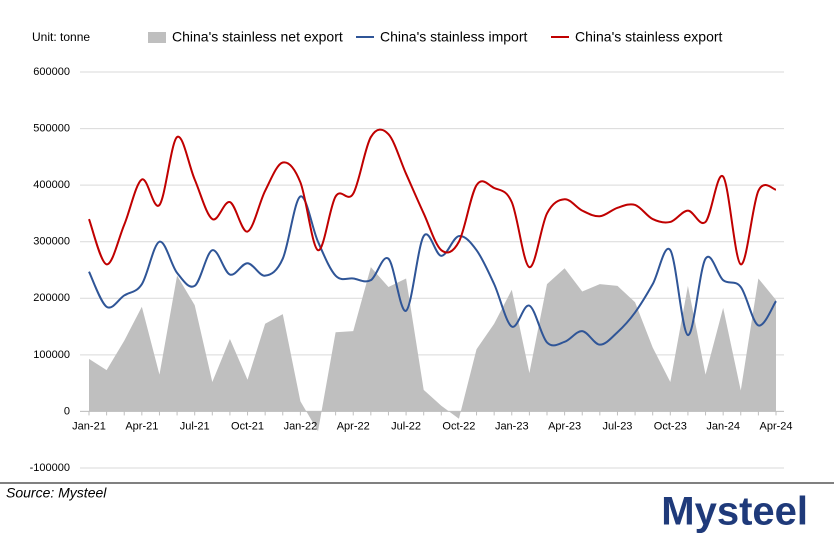 Image resolution: width=834 pixels, height=551 pixels. Describe the element at coordinates (564, 426) in the screenshot. I see `x-tick-label: Apr-23` at that location.